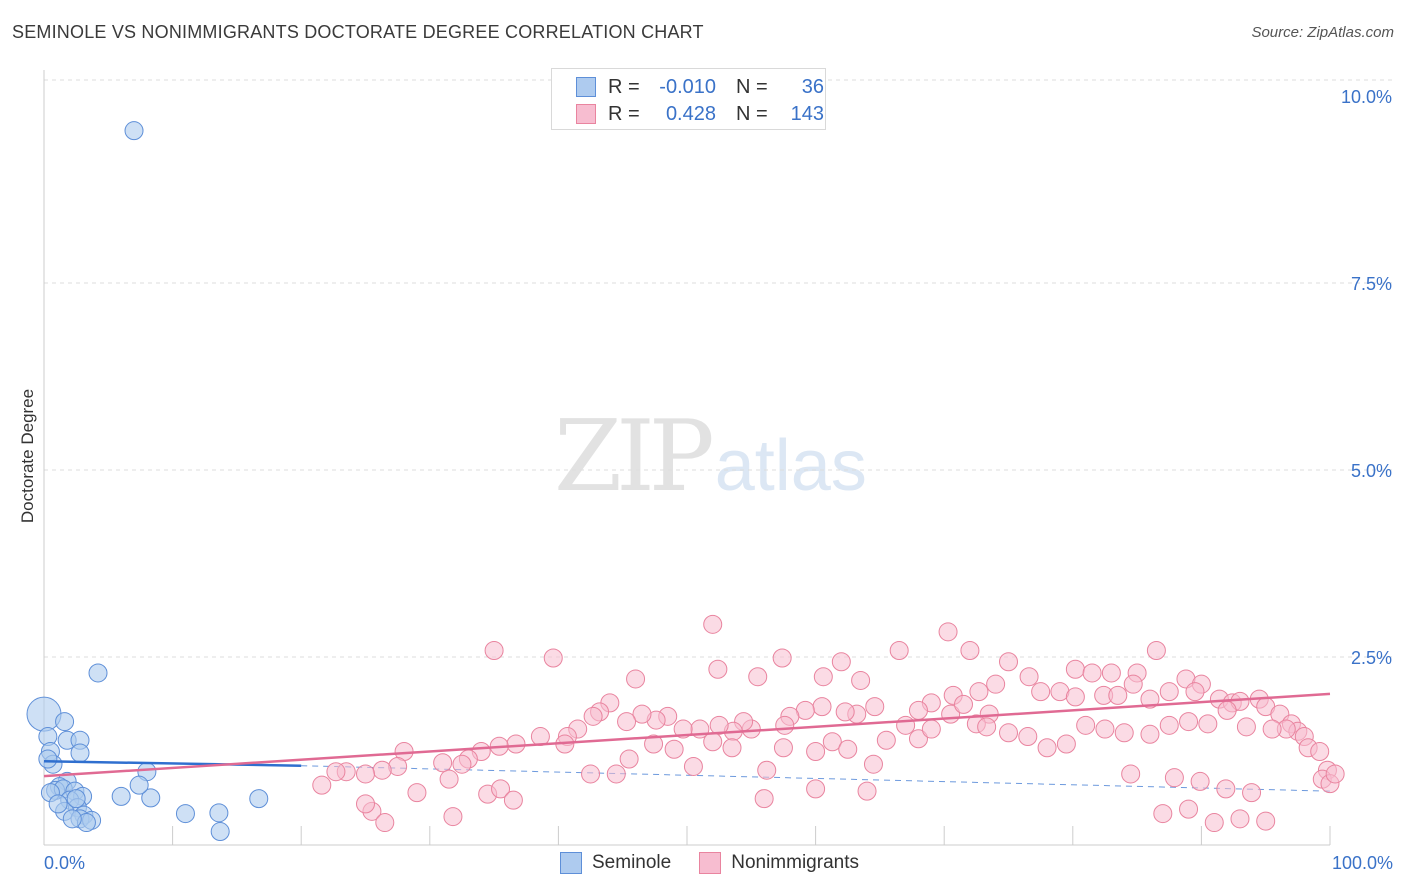 This screenshot has width=1406, height=892. I want to click on n-label: N =, so click(752, 113).